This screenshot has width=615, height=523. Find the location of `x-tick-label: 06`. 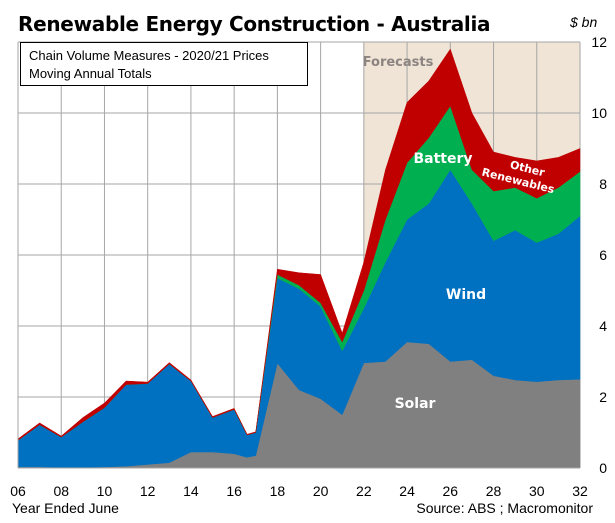

x-tick-label: 06 is located at coordinates (18, 491).